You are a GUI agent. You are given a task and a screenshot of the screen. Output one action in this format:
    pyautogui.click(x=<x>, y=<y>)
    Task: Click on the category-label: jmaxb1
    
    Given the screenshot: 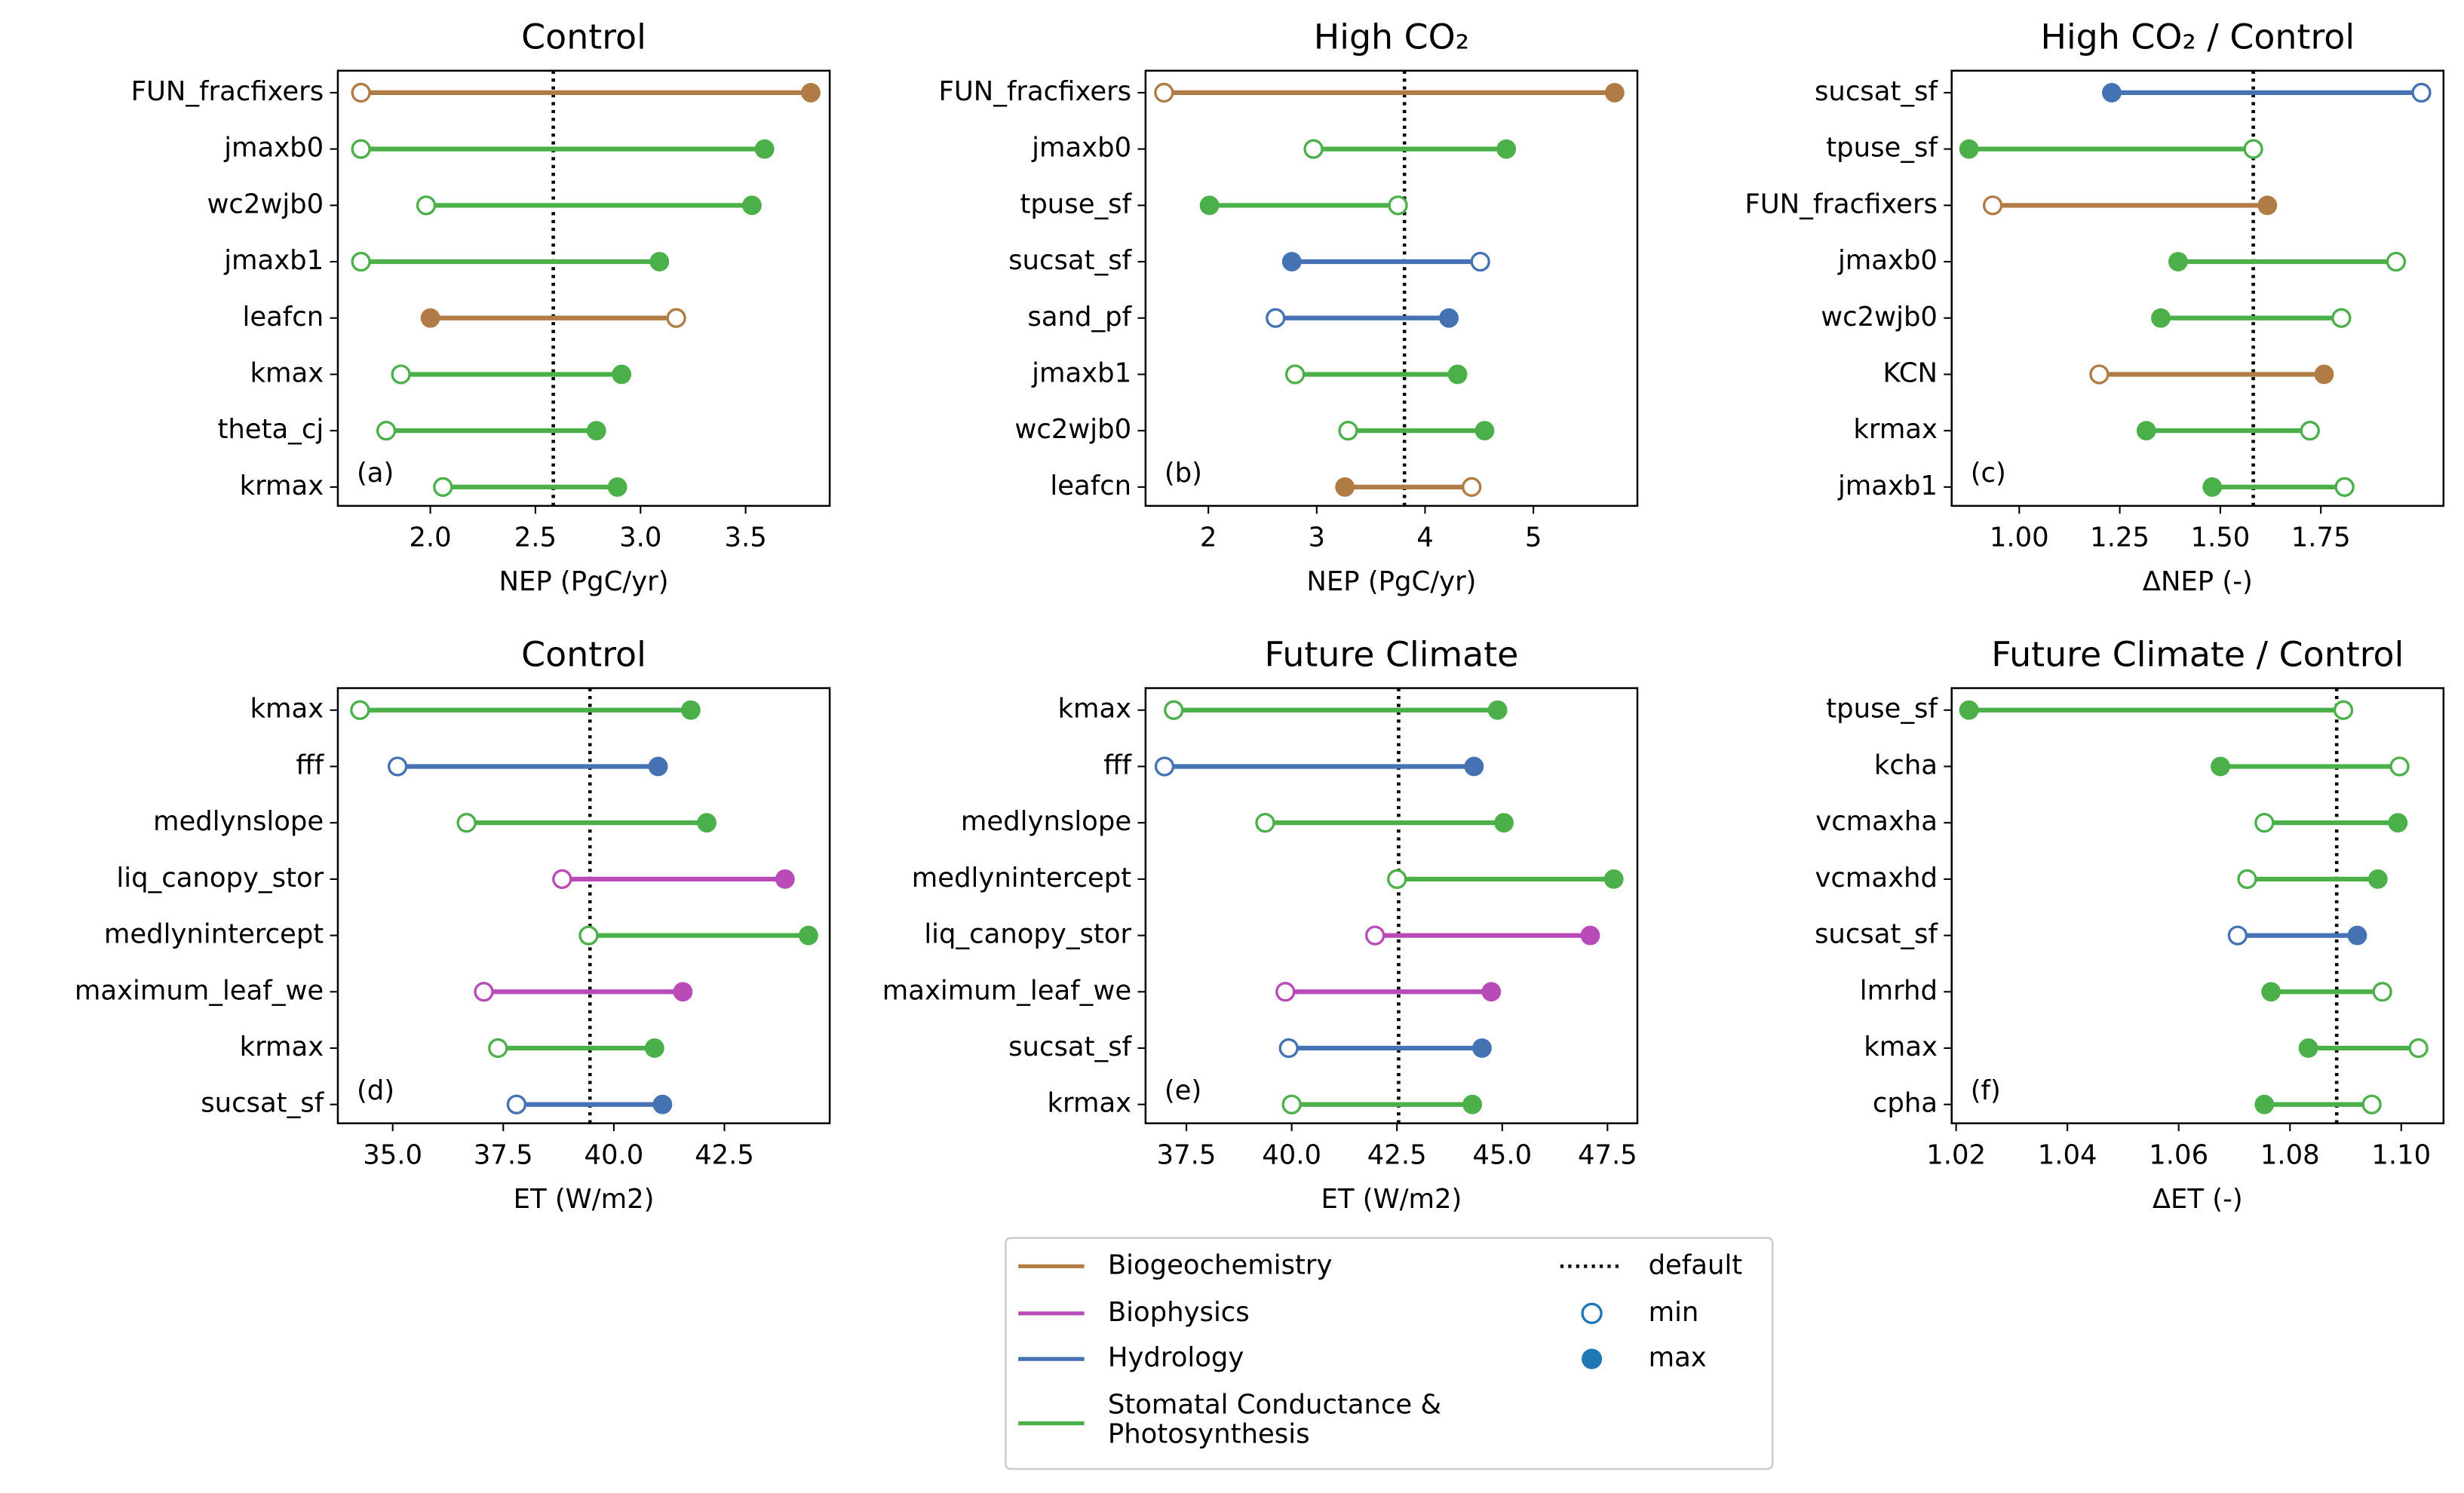 What is the action you would take?
    pyautogui.click(x=1888, y=486)
    